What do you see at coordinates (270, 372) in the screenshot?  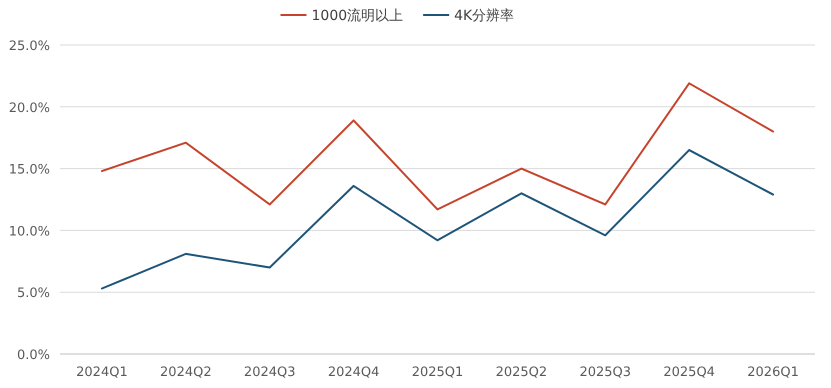 I see `x-tick-label: 2024Q3` at bounding box center [270, 372].